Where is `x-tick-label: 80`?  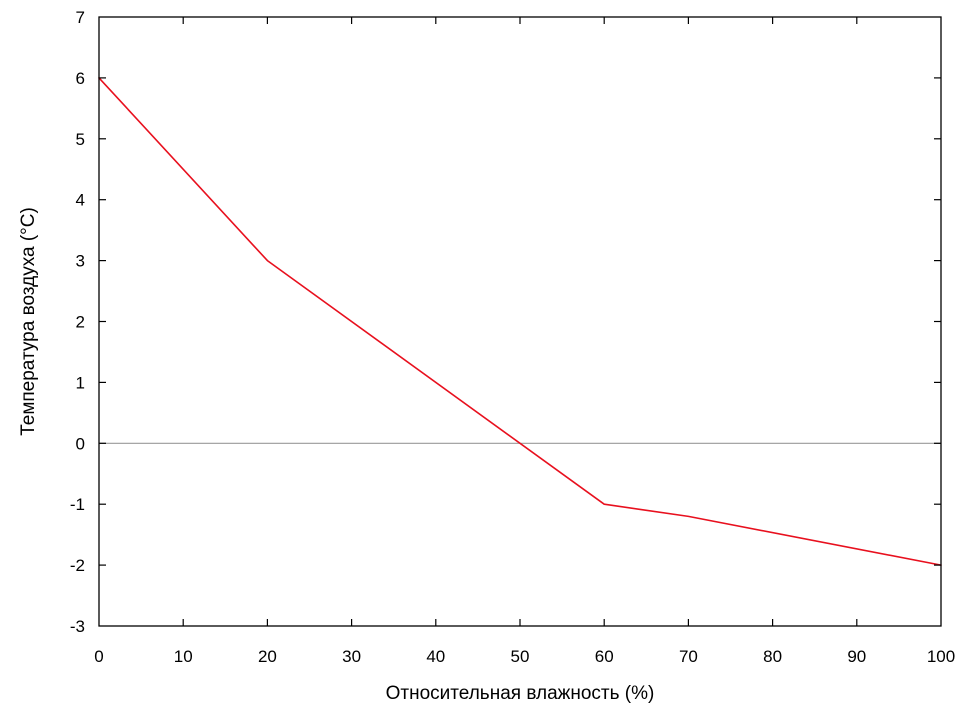
x-tick-label: 80 is located at coordinates (772, 656).